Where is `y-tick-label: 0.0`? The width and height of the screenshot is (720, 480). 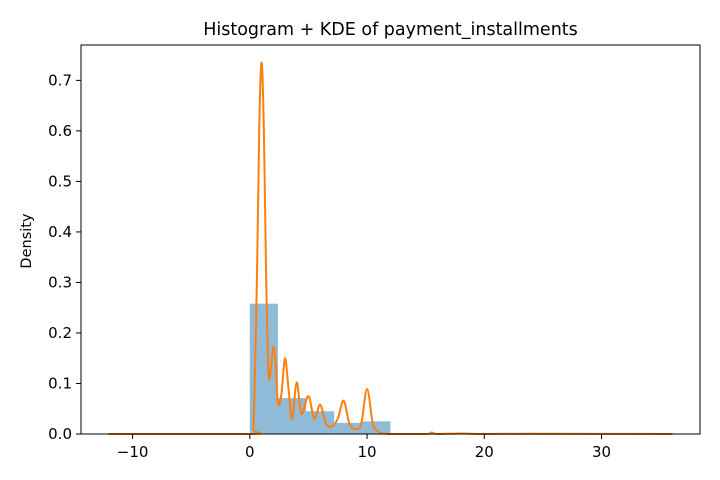
y-tick-label: 0.0 is located at coordinates (60, 434).